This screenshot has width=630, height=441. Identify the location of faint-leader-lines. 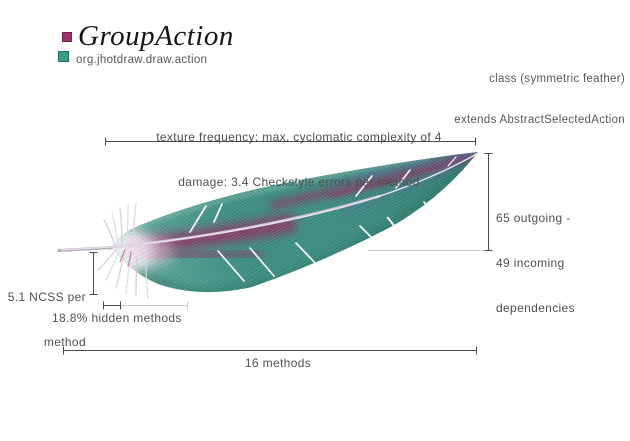
(302, 280).